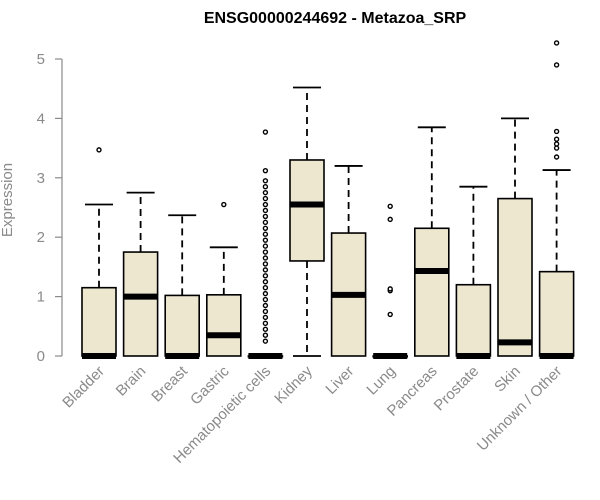  What do you see at coordinates (8, 200) in the screenshot?
I see `y-axis-label: Expression` at bounding box center [8, 200].